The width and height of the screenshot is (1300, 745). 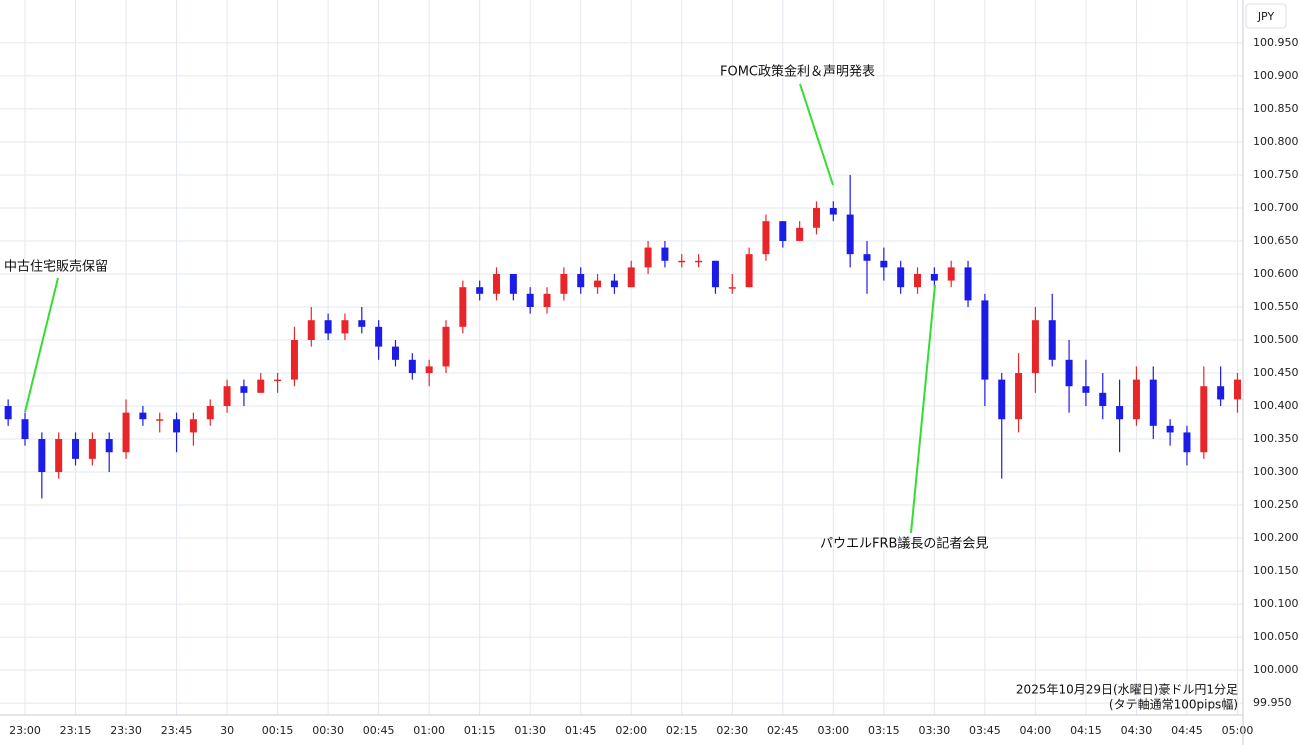 What do you see at coordinates (227, 730) in the screenshot?
I see `x-tick-label: 30` at bounding box center [227, 730].